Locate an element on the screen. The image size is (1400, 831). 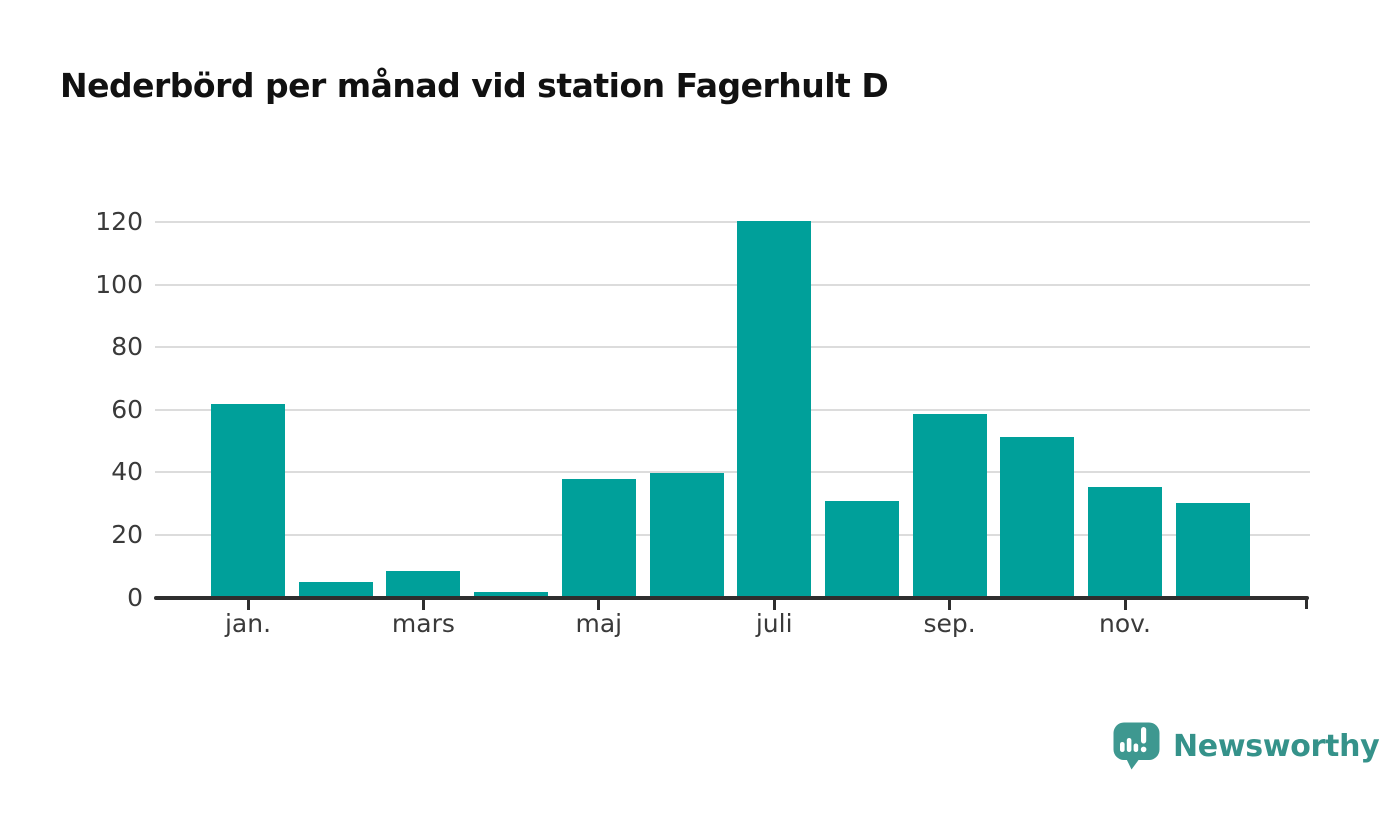
bar-juni is located at coordinates (687, 535).